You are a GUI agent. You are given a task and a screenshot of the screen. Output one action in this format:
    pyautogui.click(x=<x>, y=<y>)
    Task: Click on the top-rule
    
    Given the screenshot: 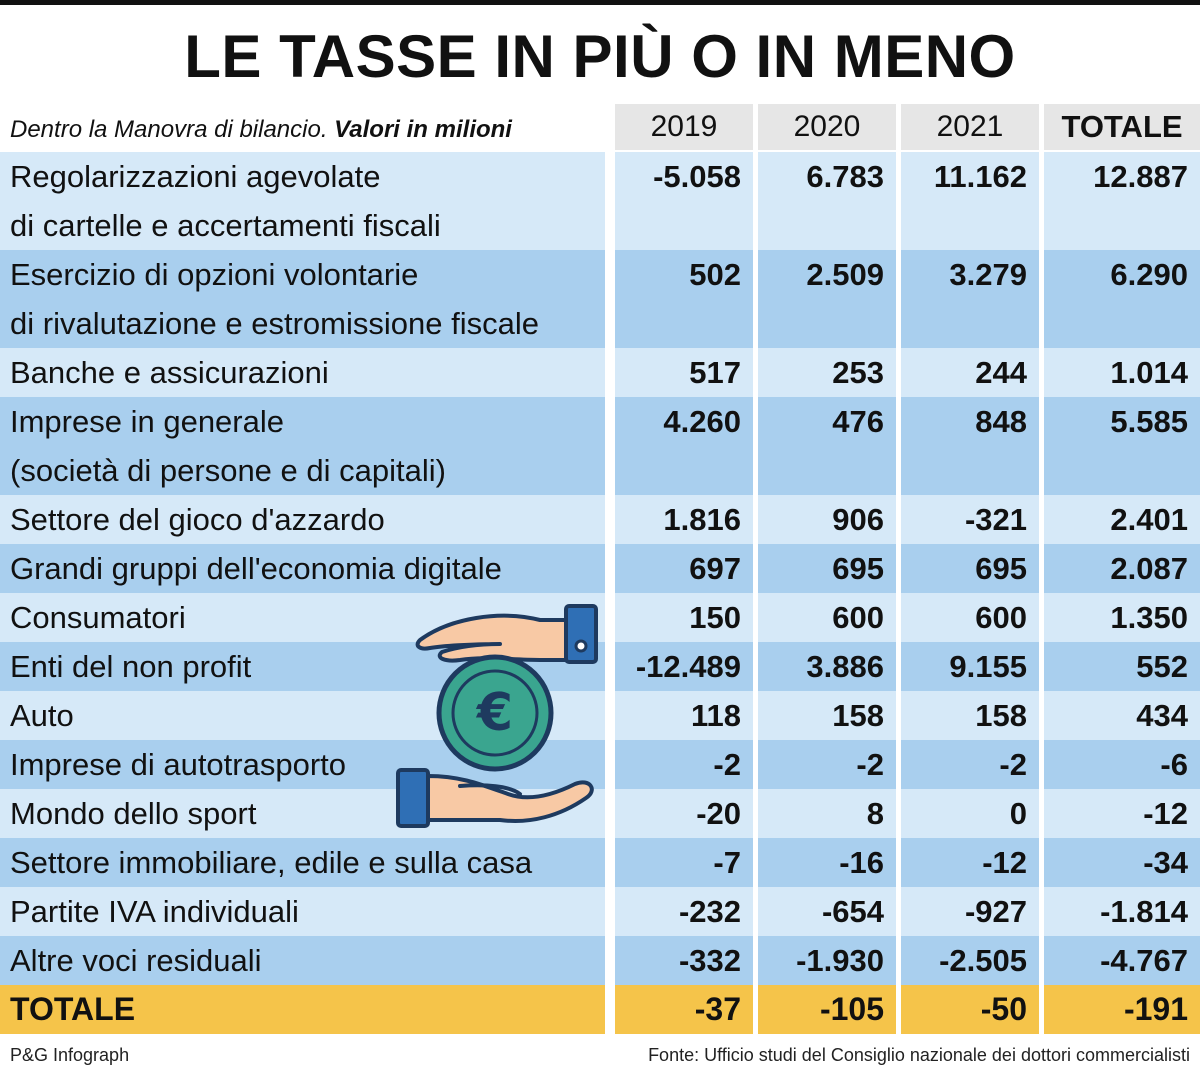 What is the action you would take?
    pyautogui.click(x=600, y=2)
    